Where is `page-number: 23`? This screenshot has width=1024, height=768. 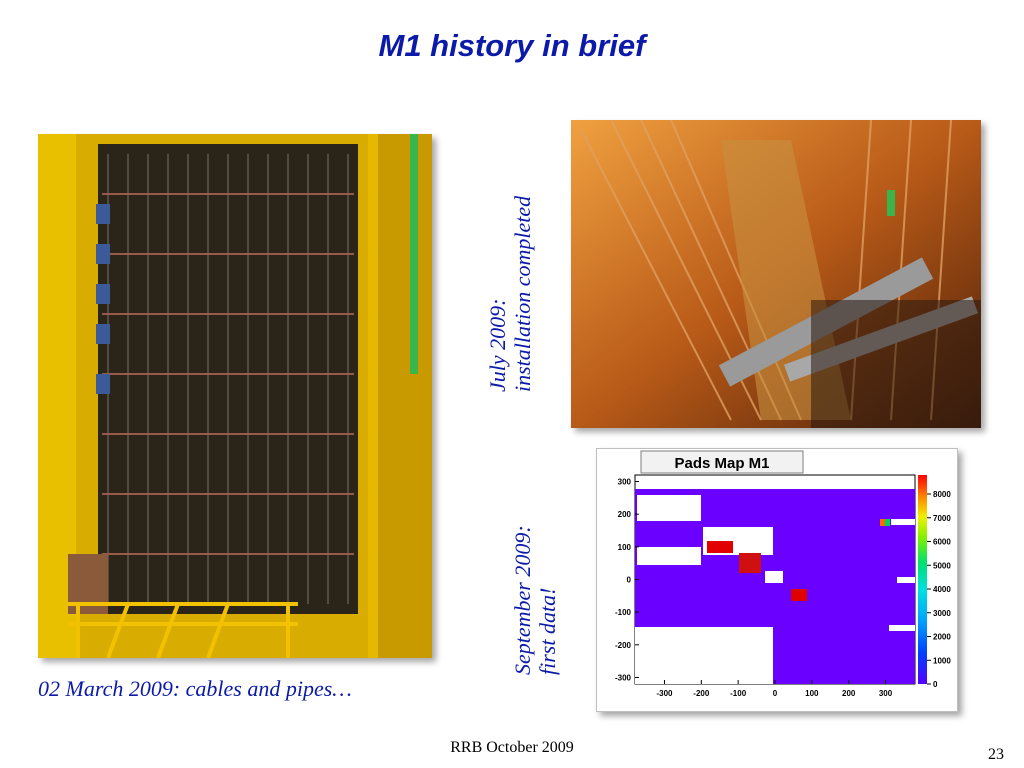 page-number: 23 is located at coordinates (996, 754).